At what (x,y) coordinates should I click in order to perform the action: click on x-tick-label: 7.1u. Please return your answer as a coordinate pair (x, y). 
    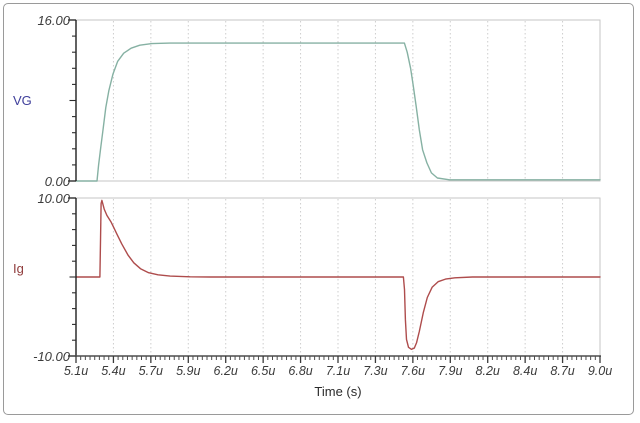
    Looking at the image, I should click on (338, 371).